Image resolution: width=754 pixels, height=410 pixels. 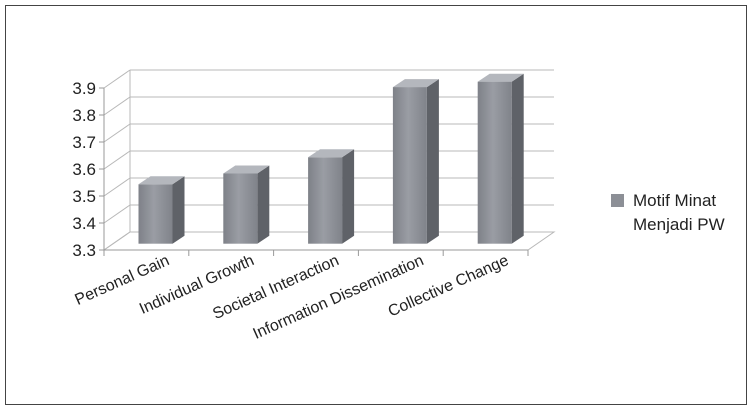 I want to click on legend-label: Menjadi PW, so click(x=679, y=224).